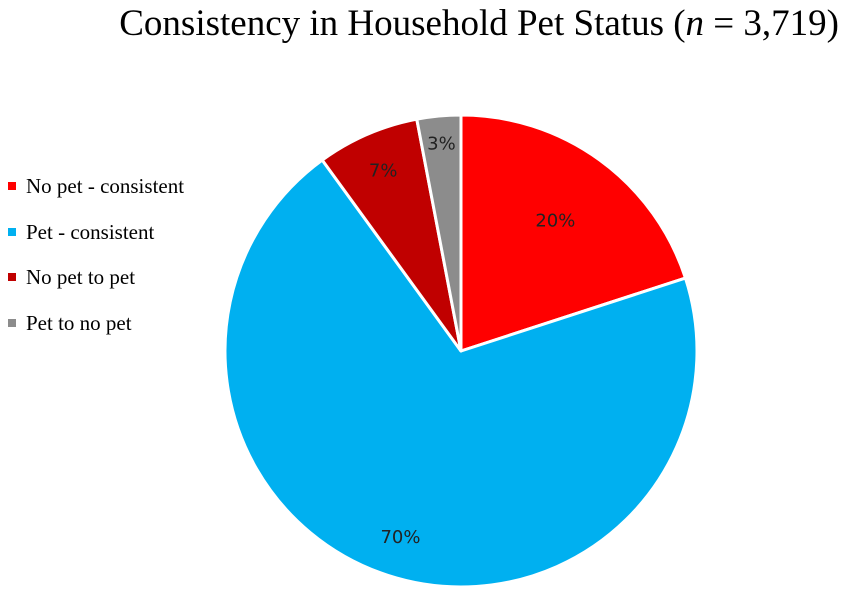 This screenshot has height=590, width=847. I want to click on legend-label-no-pet-to-pet: No pet to pet, so click(81, 277).